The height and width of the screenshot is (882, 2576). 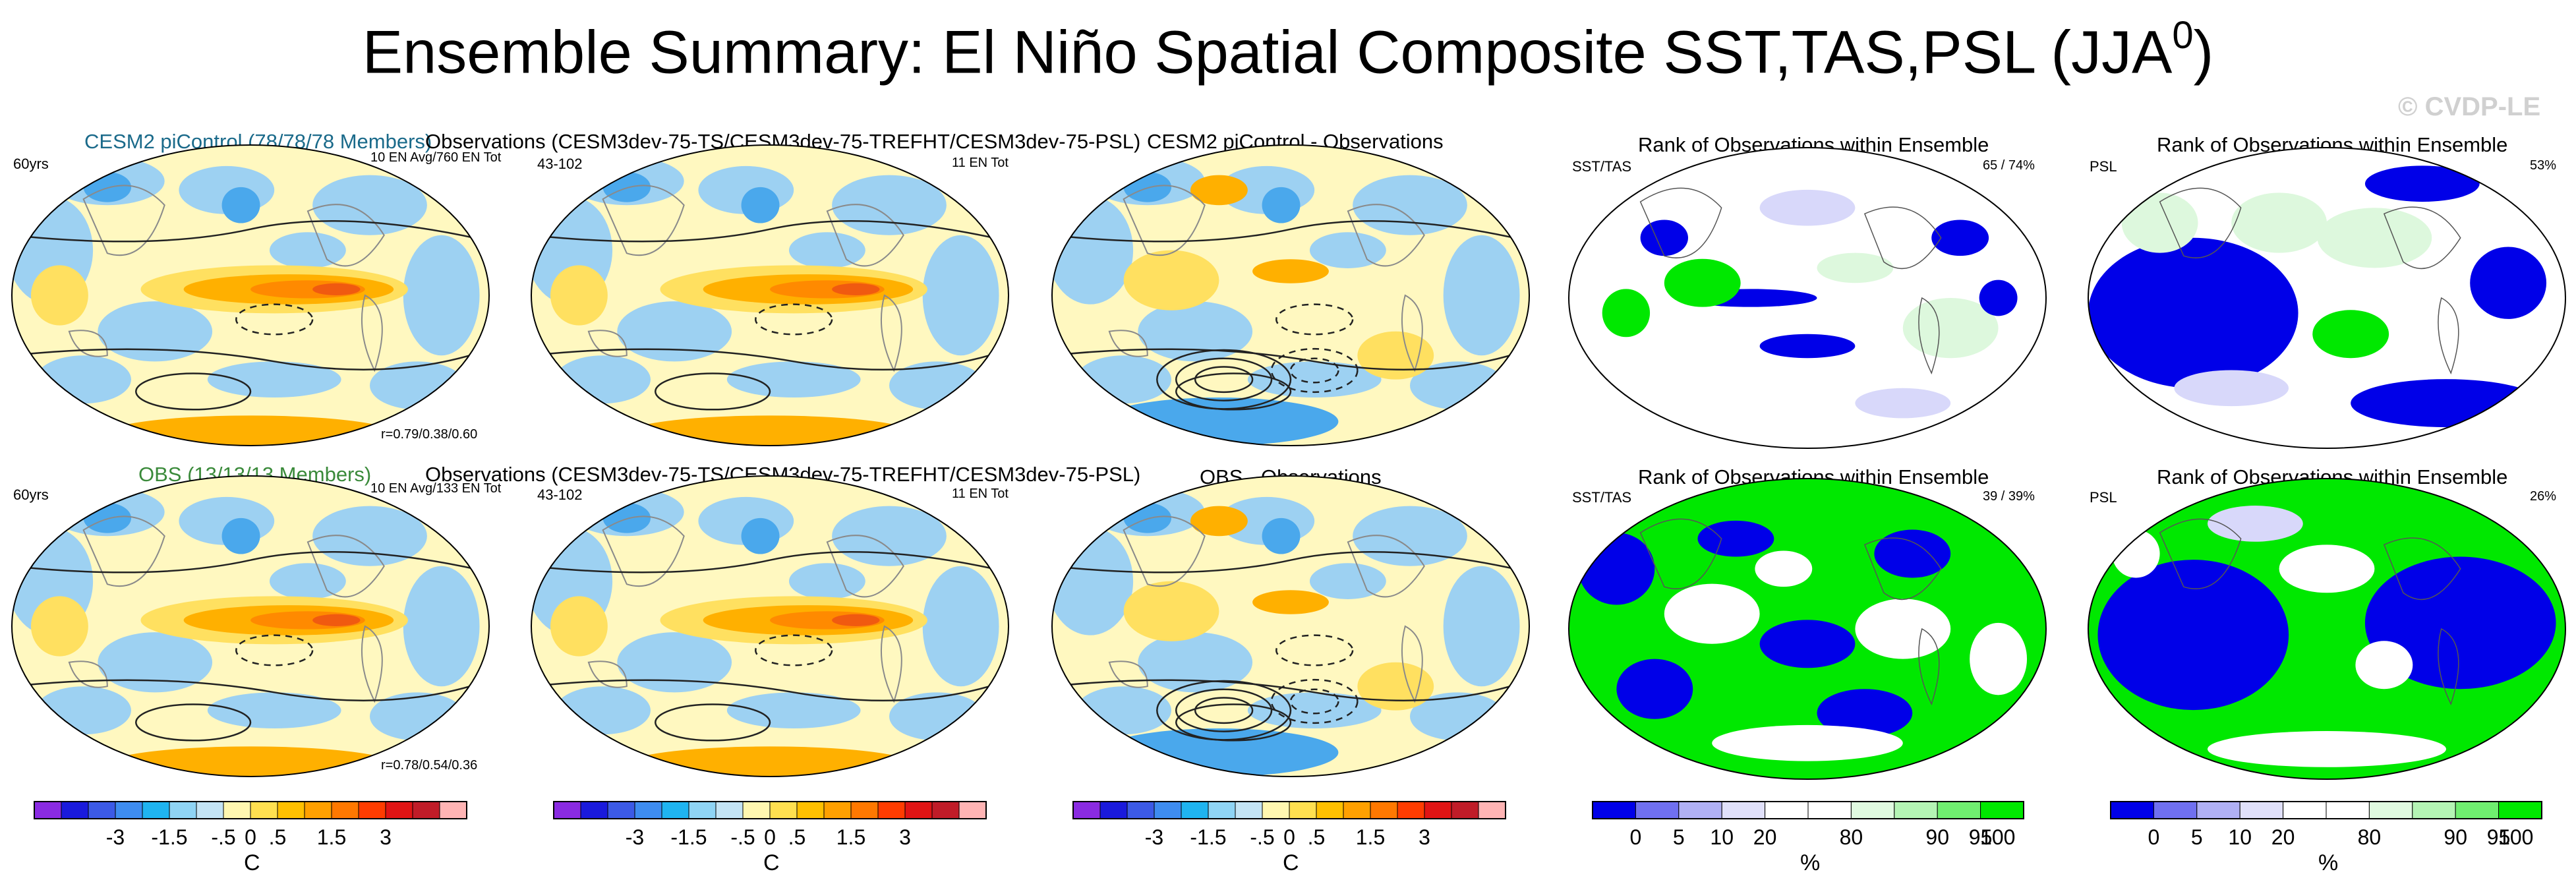 What do you see at coordinates (2283, 837) in the screenshot?
I see `colorbar-5-tick-label: 20` at bounding box center [2283, 837].